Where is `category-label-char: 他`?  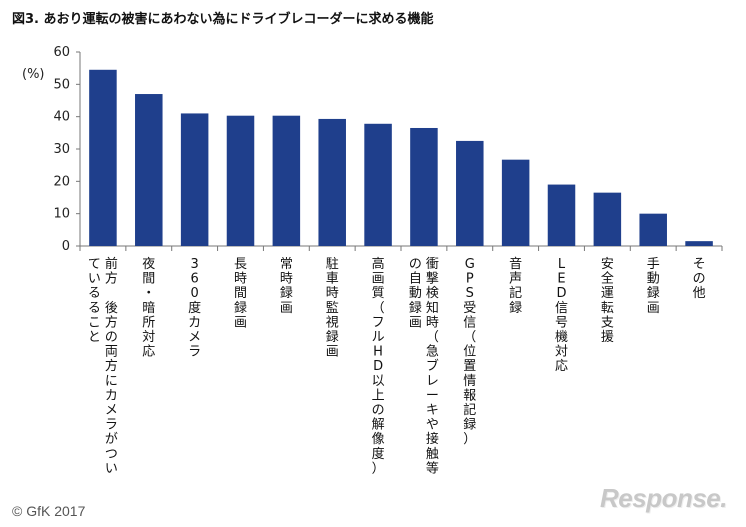 category-label-char: 他 is located at coordinates (699, 293).